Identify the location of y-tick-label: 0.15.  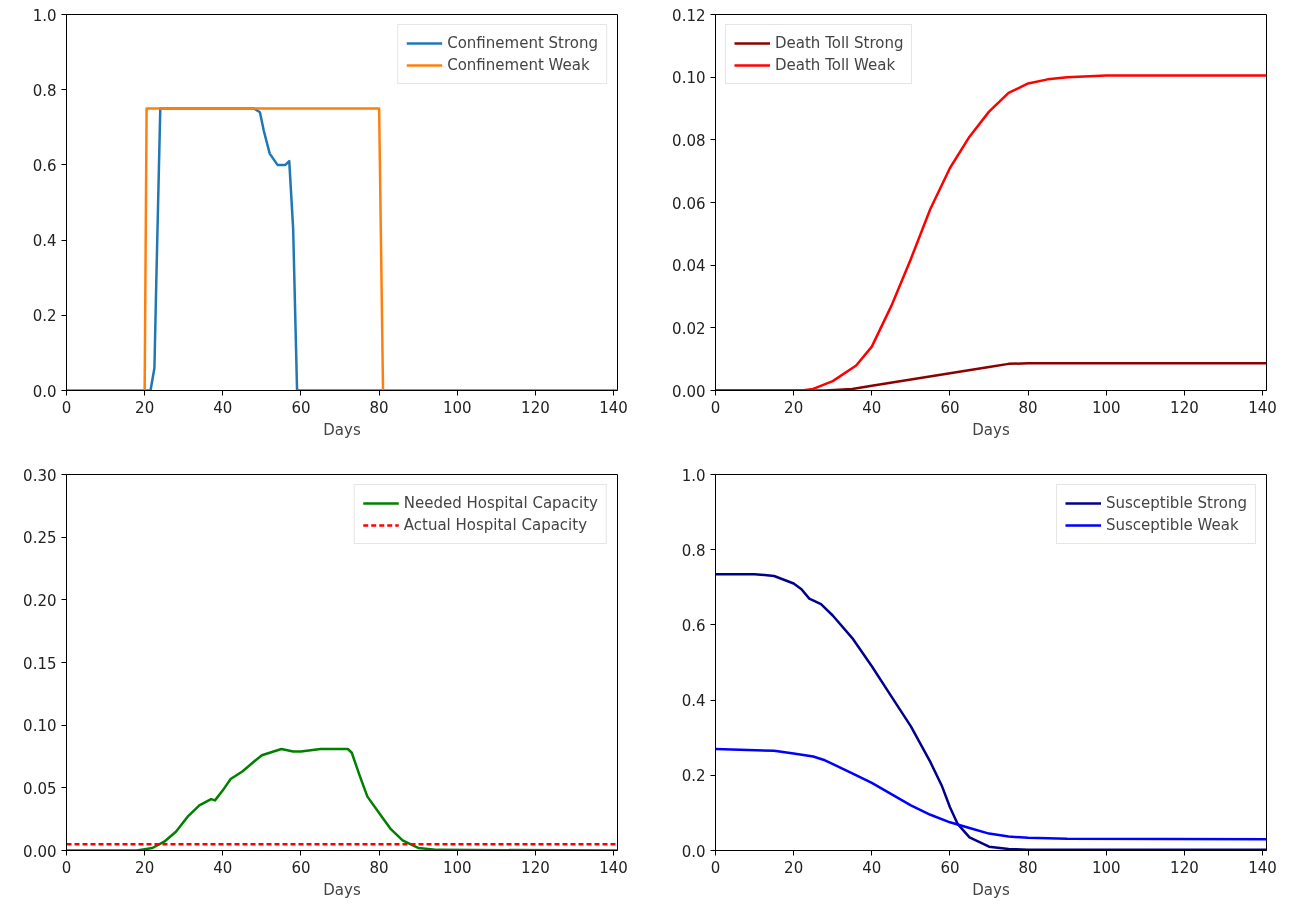
(40, 663).